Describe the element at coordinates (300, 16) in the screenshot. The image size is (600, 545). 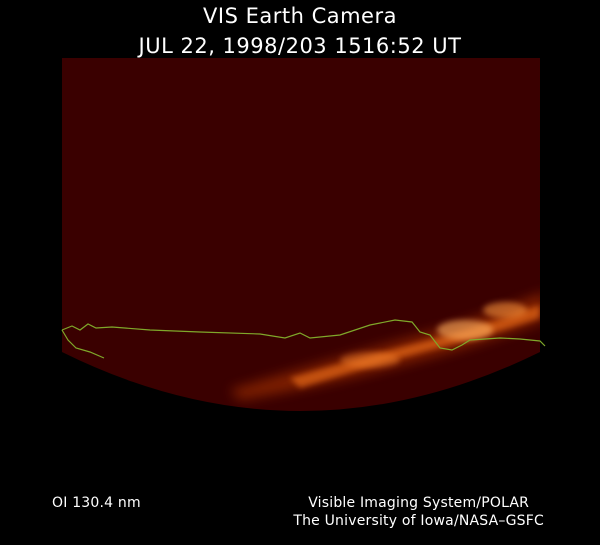
I see `image-title: VIS Earth Camera` at that location.